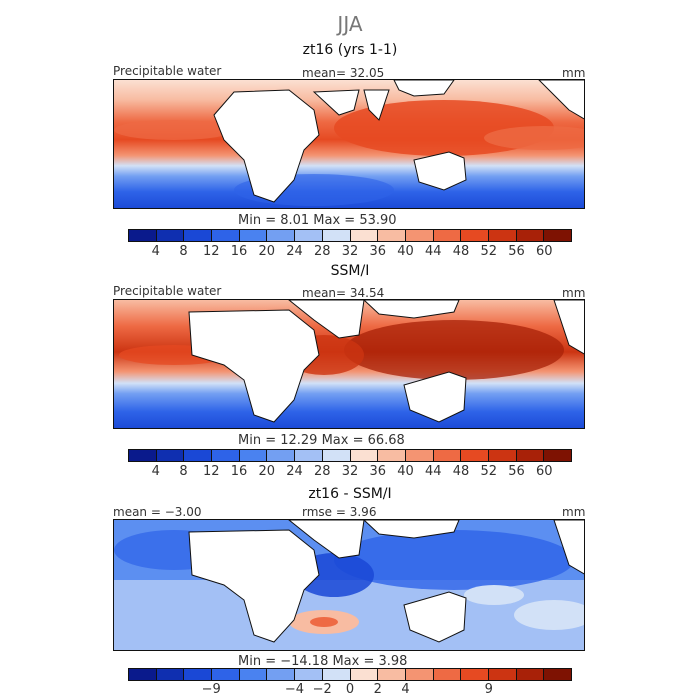 The width and height of the screenshot is (700, 700). What do you see at coordinates (157, 512) in the screenshot?
I see `panel-3-mean-label: mean = −3.00` at bounding box center [157, 512].